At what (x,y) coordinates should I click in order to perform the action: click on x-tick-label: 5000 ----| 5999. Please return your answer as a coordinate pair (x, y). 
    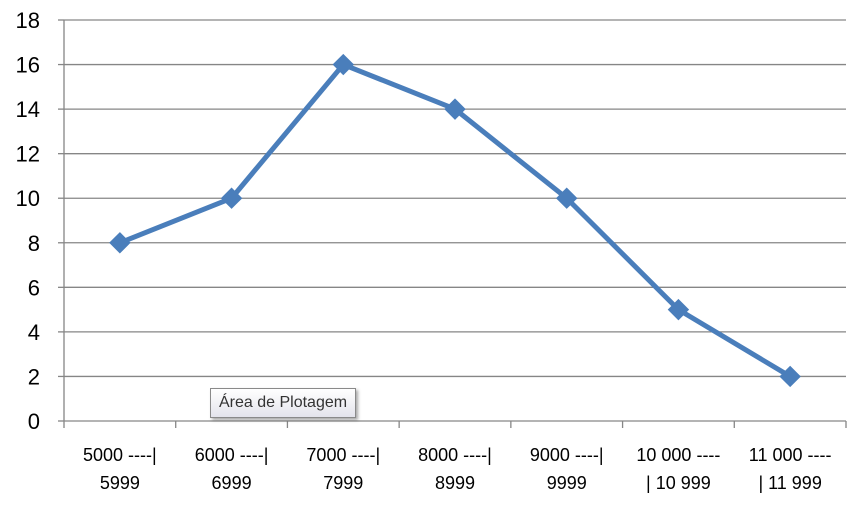
    Looking at the image, I should click on (120, 469).